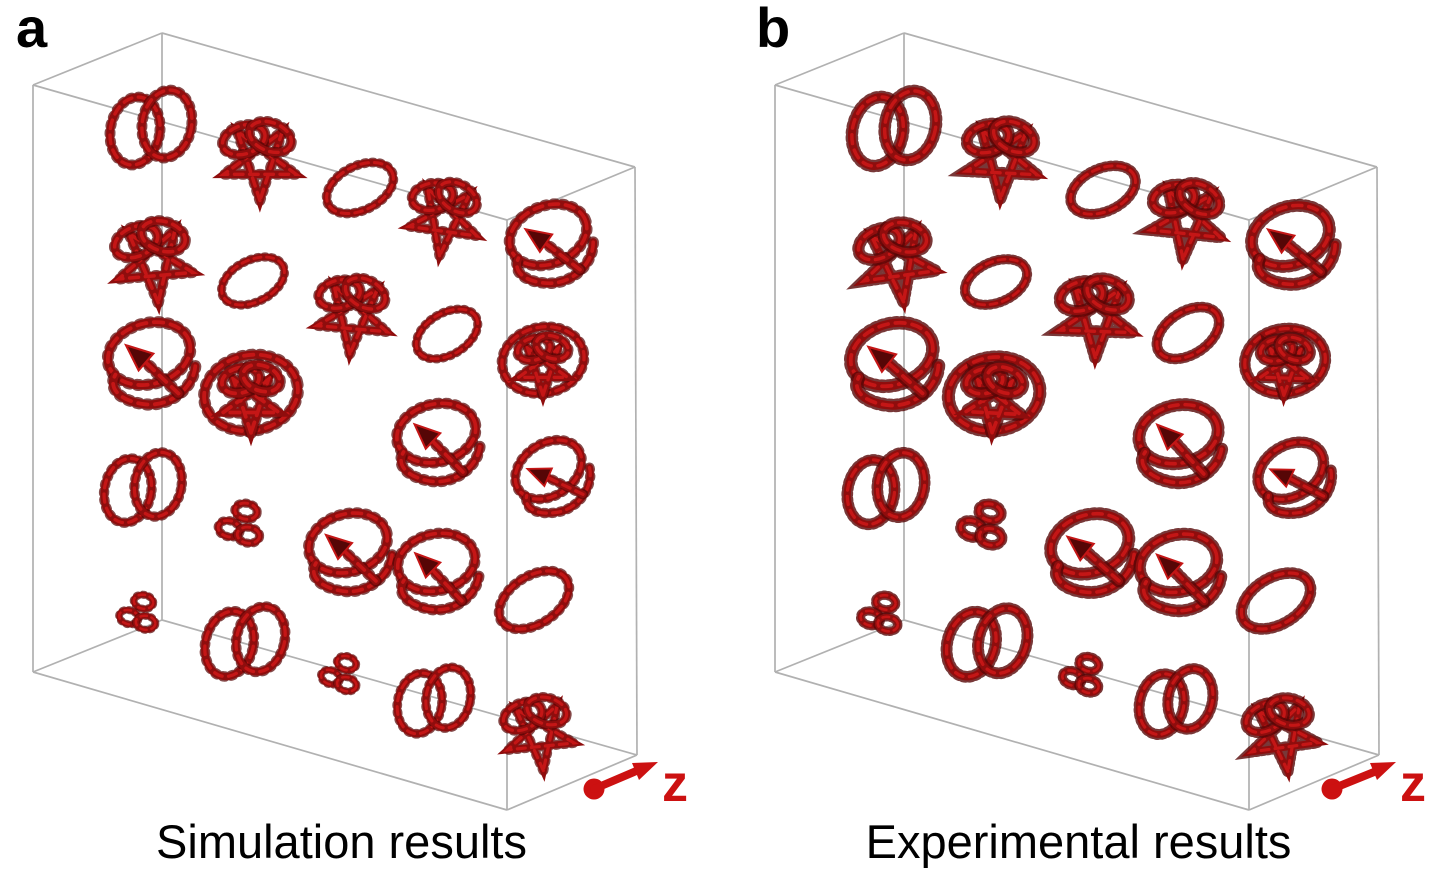 This screenshot has width=1438, height=886. I want to click on panel-a-caption: Simulation results, so click(341, 841).